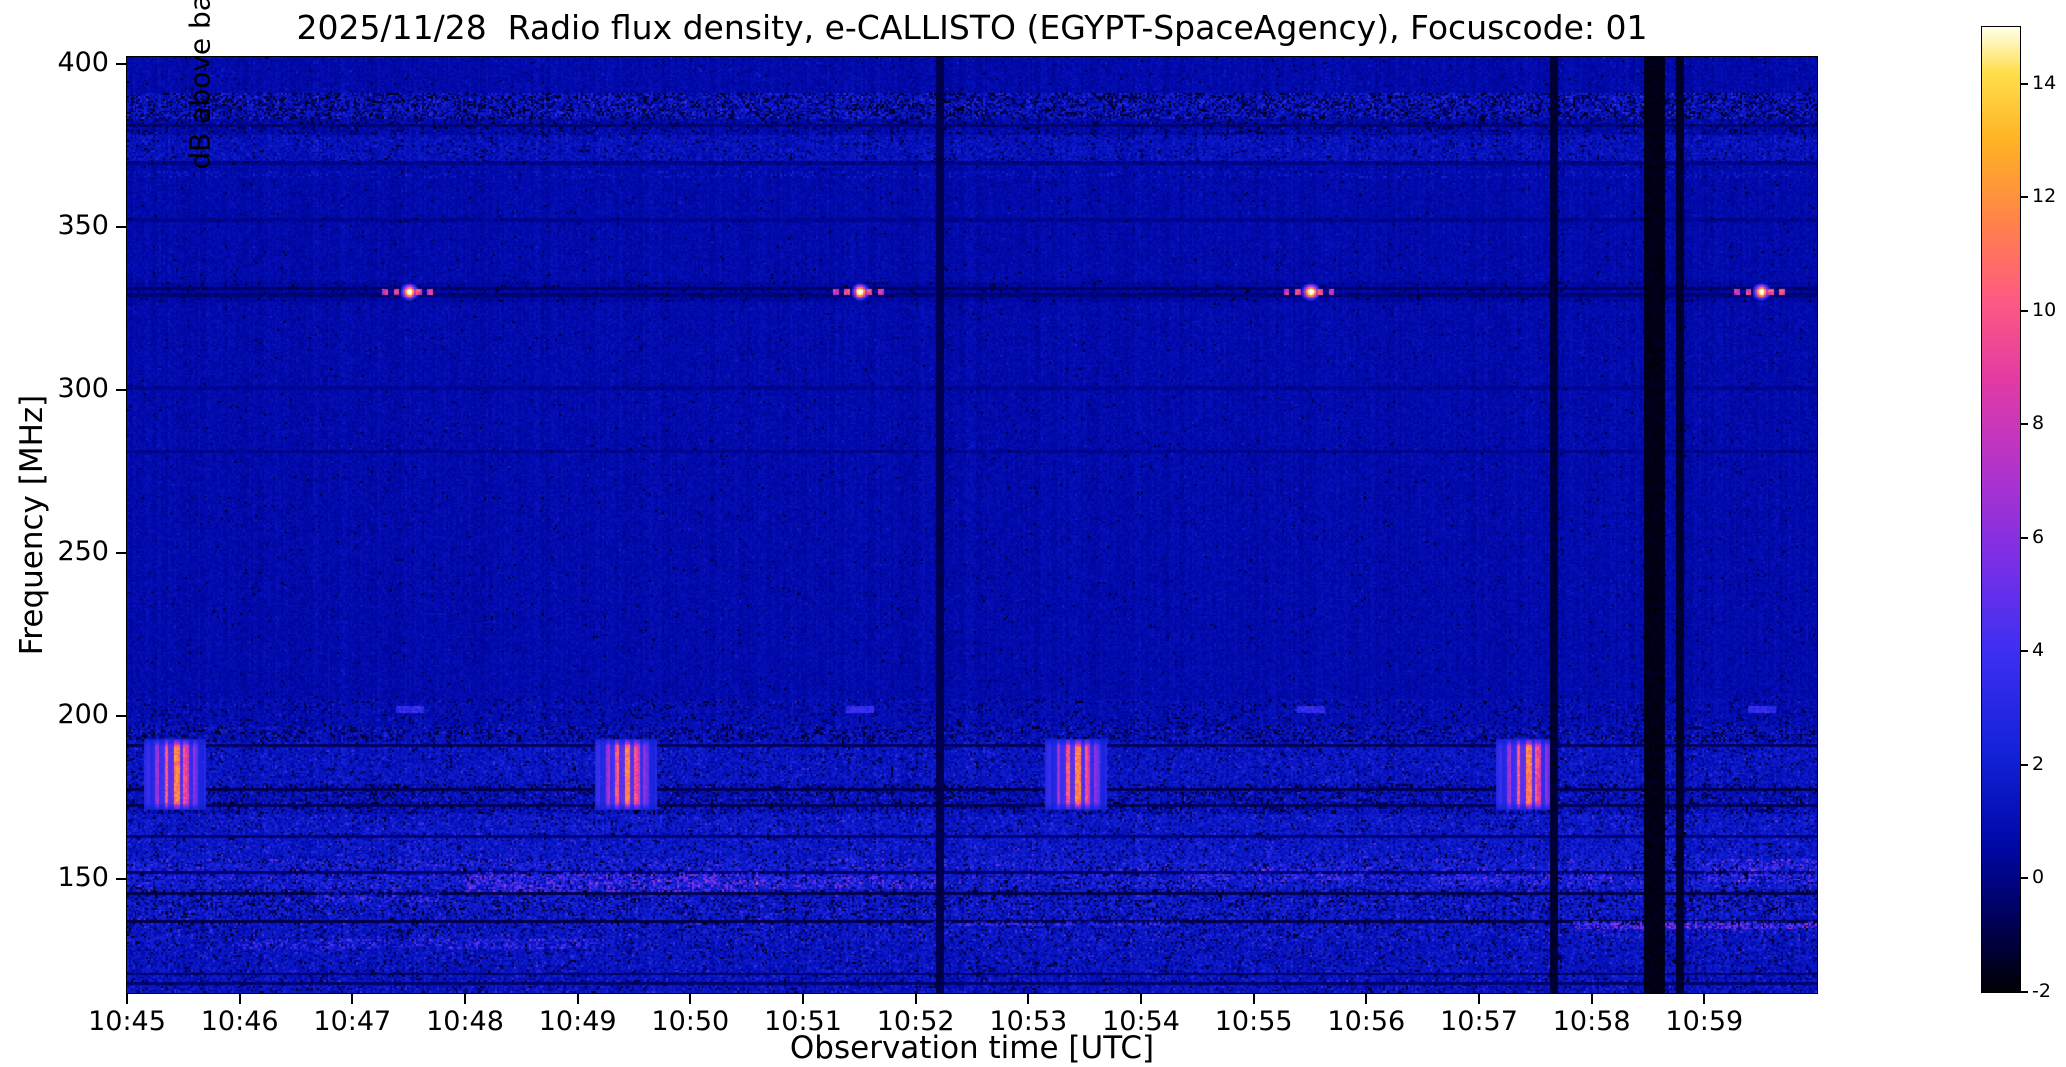  I want to click on x-tick-label: 10:55, so click(1253, 1021).